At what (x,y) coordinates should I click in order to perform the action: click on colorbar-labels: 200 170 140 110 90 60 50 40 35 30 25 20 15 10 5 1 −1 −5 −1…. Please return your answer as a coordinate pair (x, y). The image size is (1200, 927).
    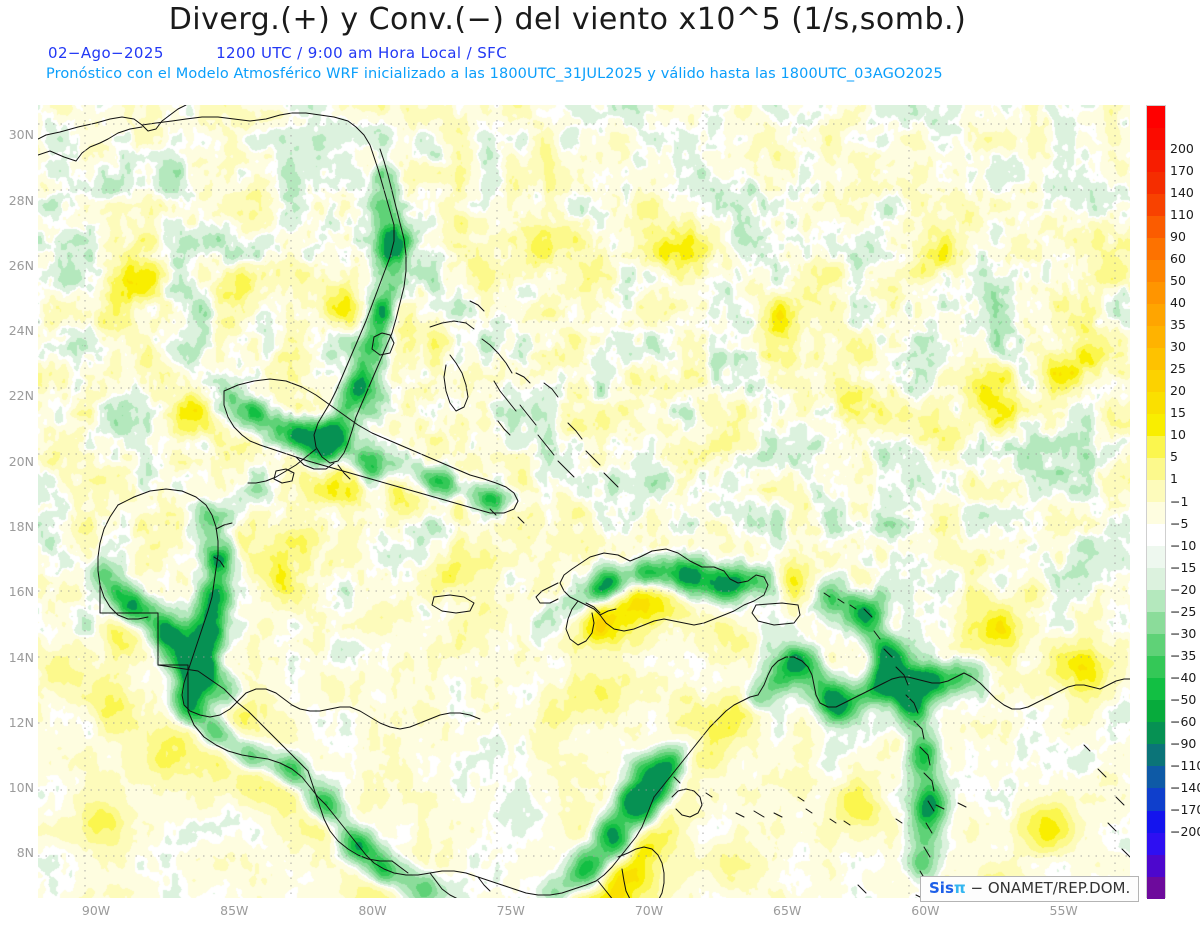
    Looking at the image, I should click on (1185, 505).